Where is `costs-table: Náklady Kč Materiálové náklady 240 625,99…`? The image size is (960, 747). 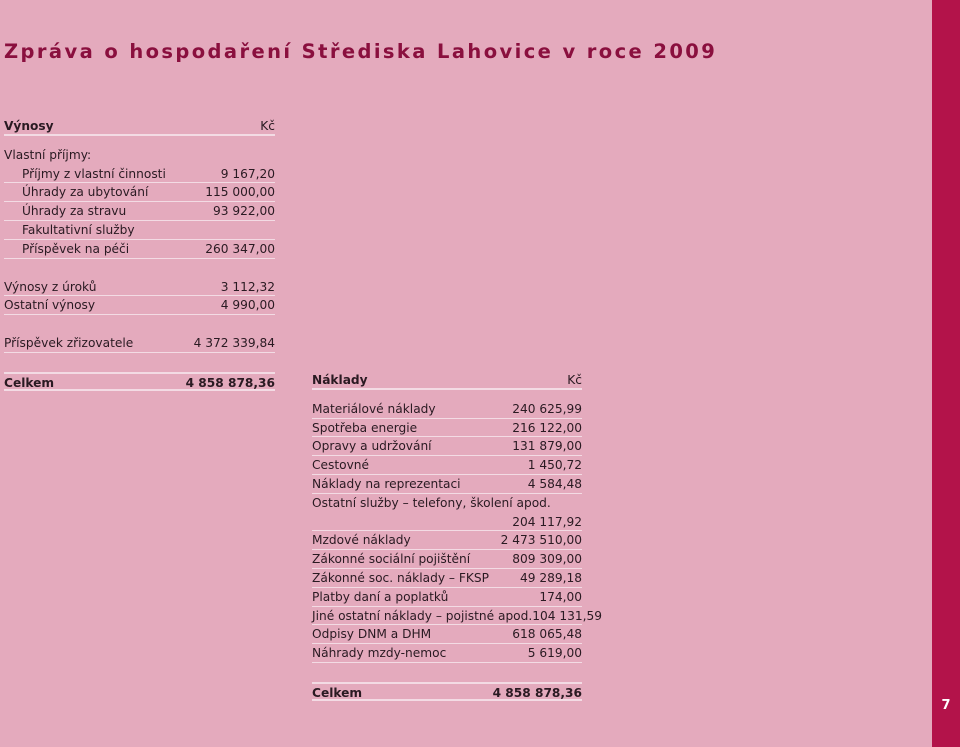
costs-table: Náklady Kč Materiálové náklady 240 625,99… is located at coordinates (457, 536).